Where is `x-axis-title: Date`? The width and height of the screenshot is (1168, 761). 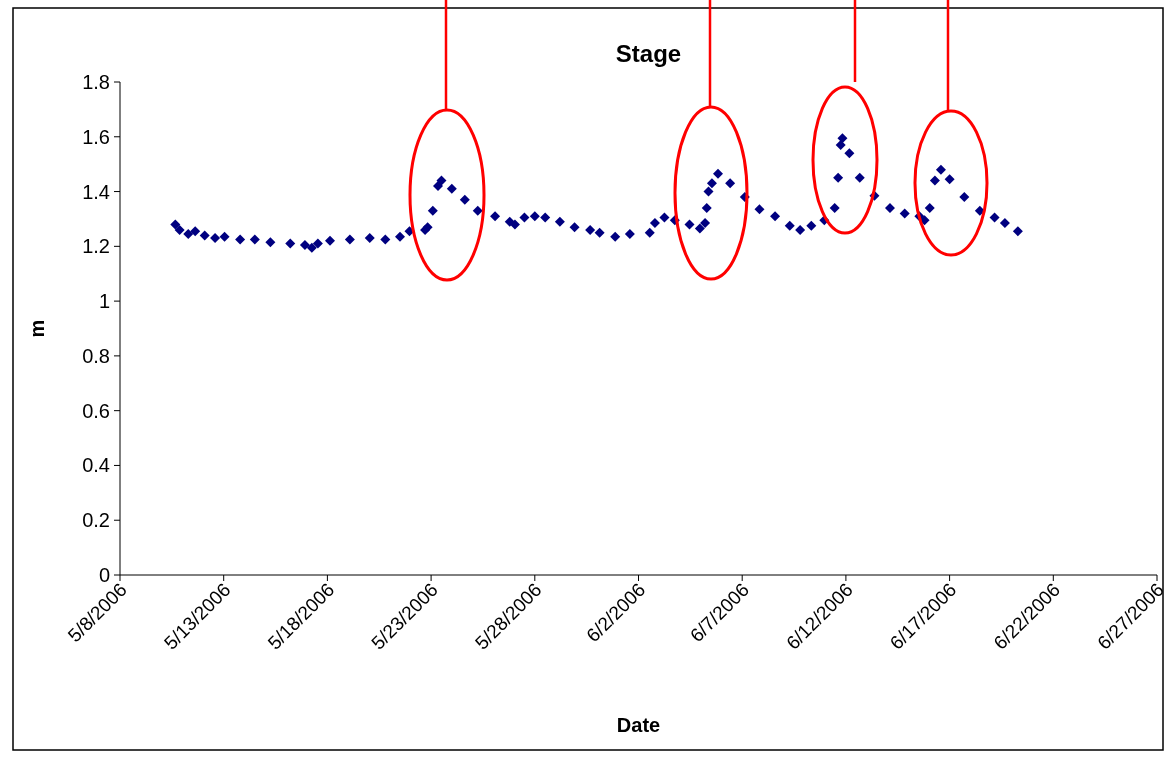 x-axis-title: Date is located at coordinates (638, 725).